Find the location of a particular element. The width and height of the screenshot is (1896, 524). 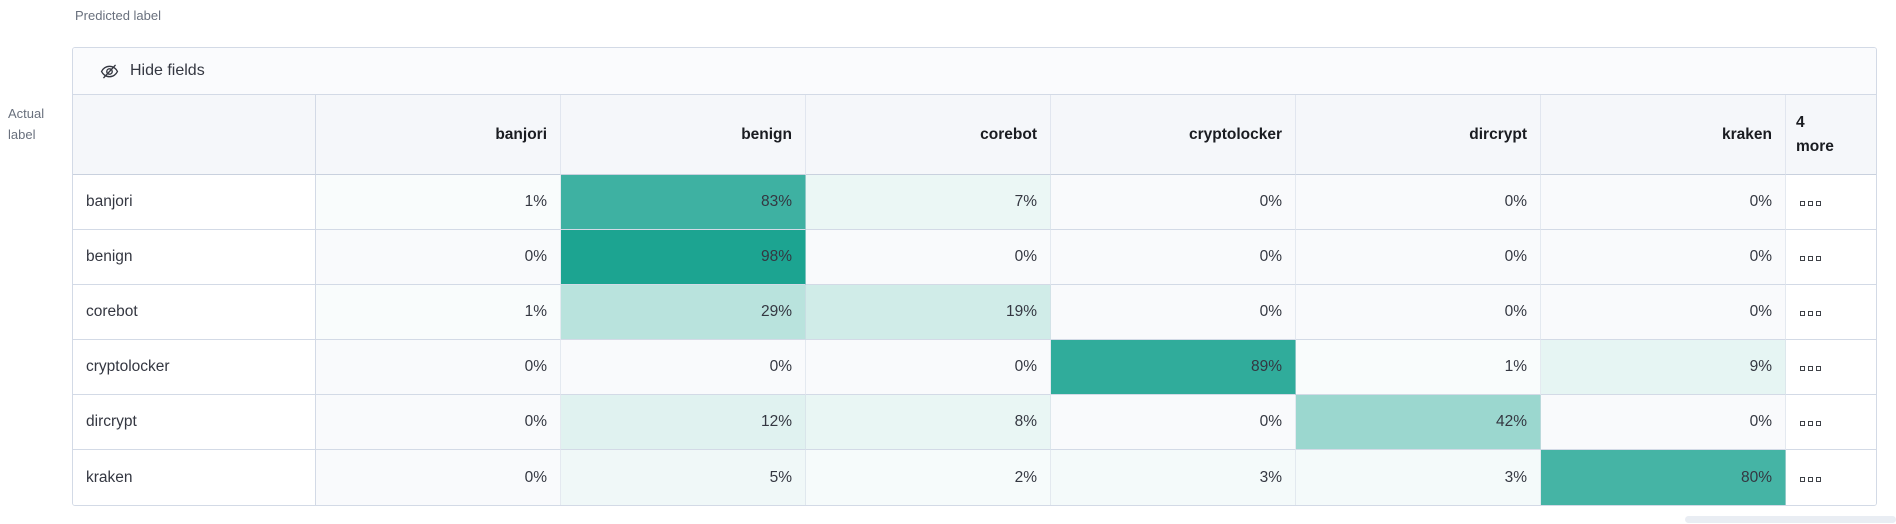

column-header-kraken: kraken is located at coordinates (1663, 135).